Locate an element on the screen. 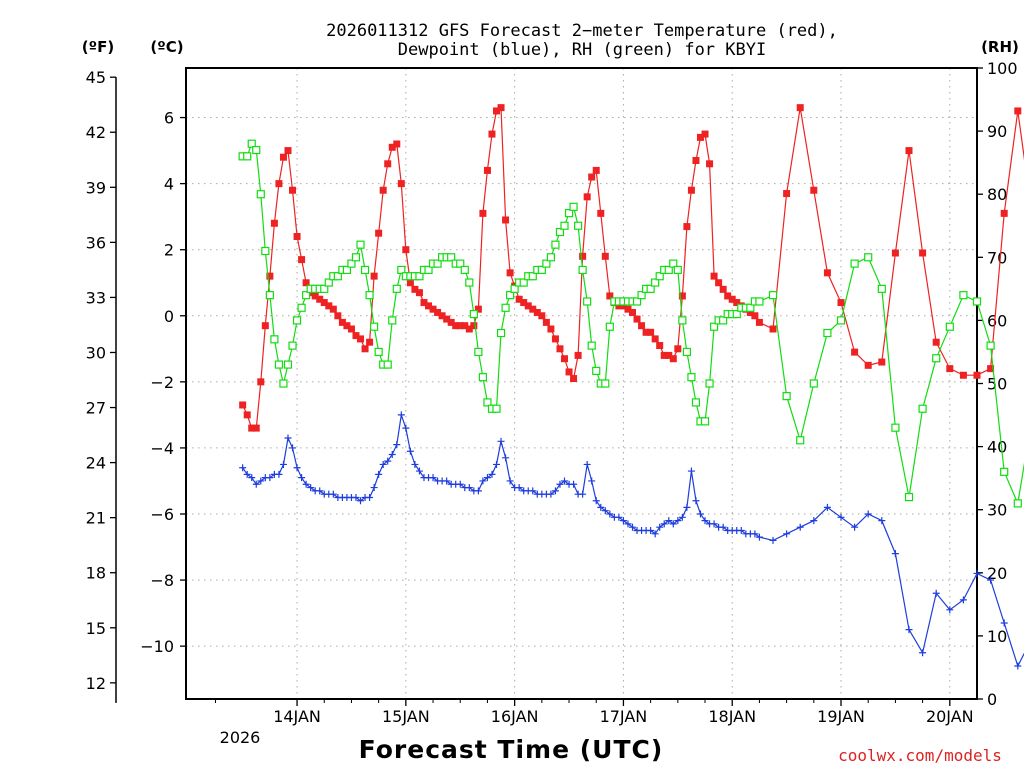  year-label: 2026 is located at coordinates (240, 737).